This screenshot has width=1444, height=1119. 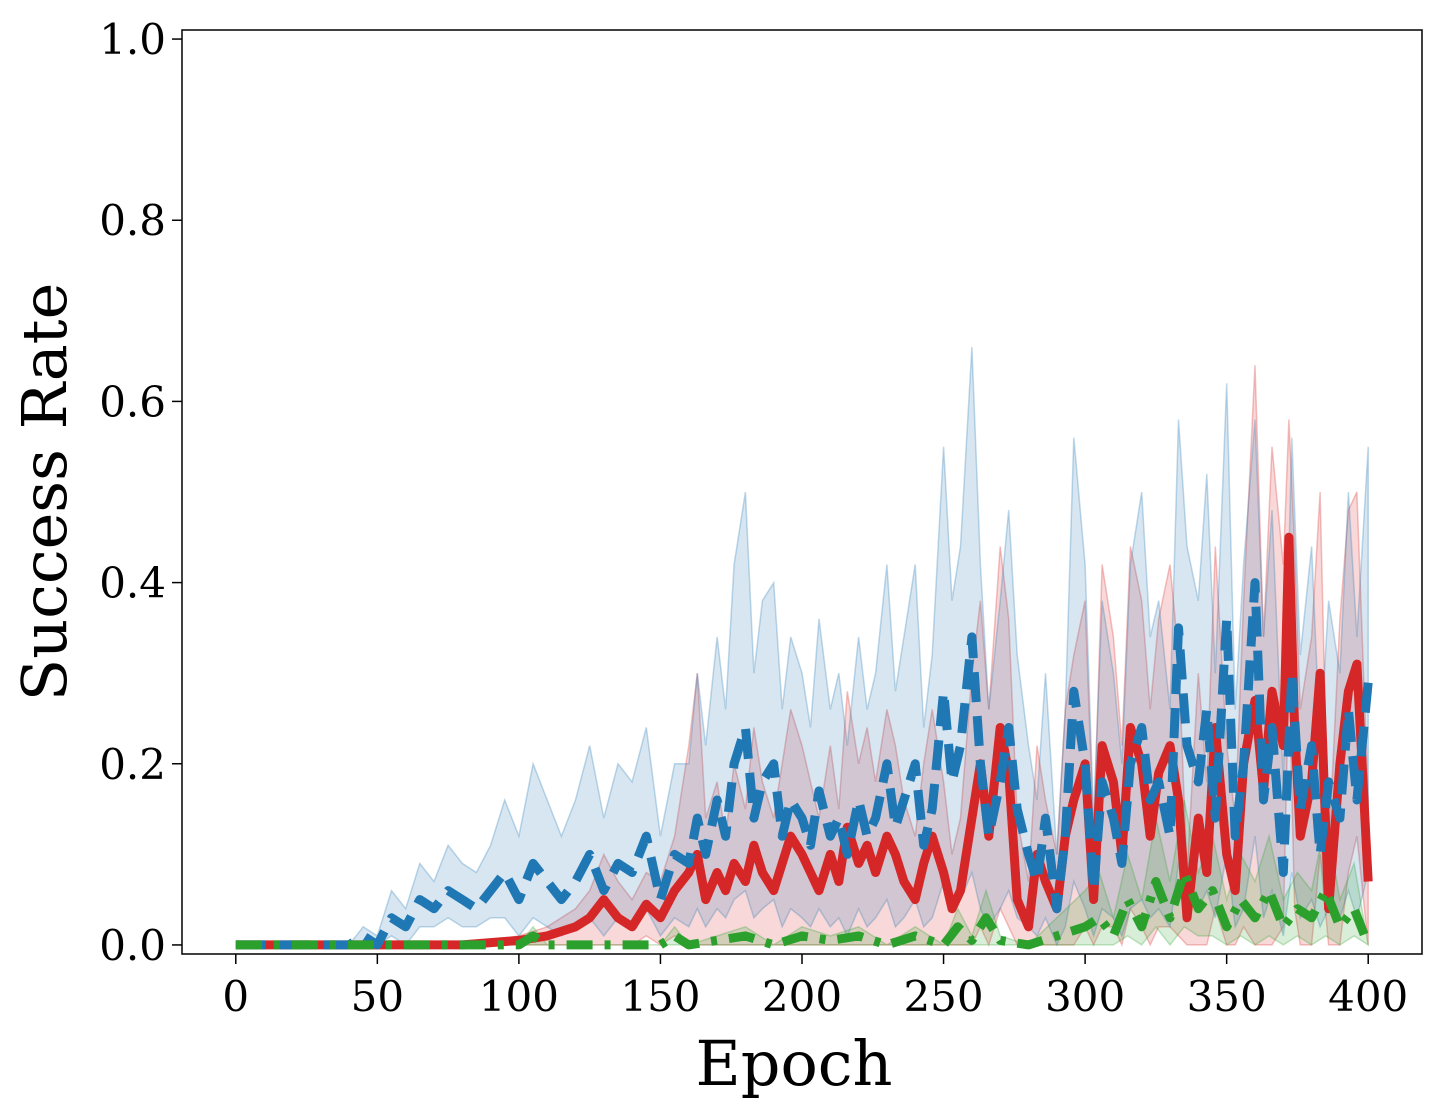 I want to click on x-tick-label: 150, so click(x=660, y=996).